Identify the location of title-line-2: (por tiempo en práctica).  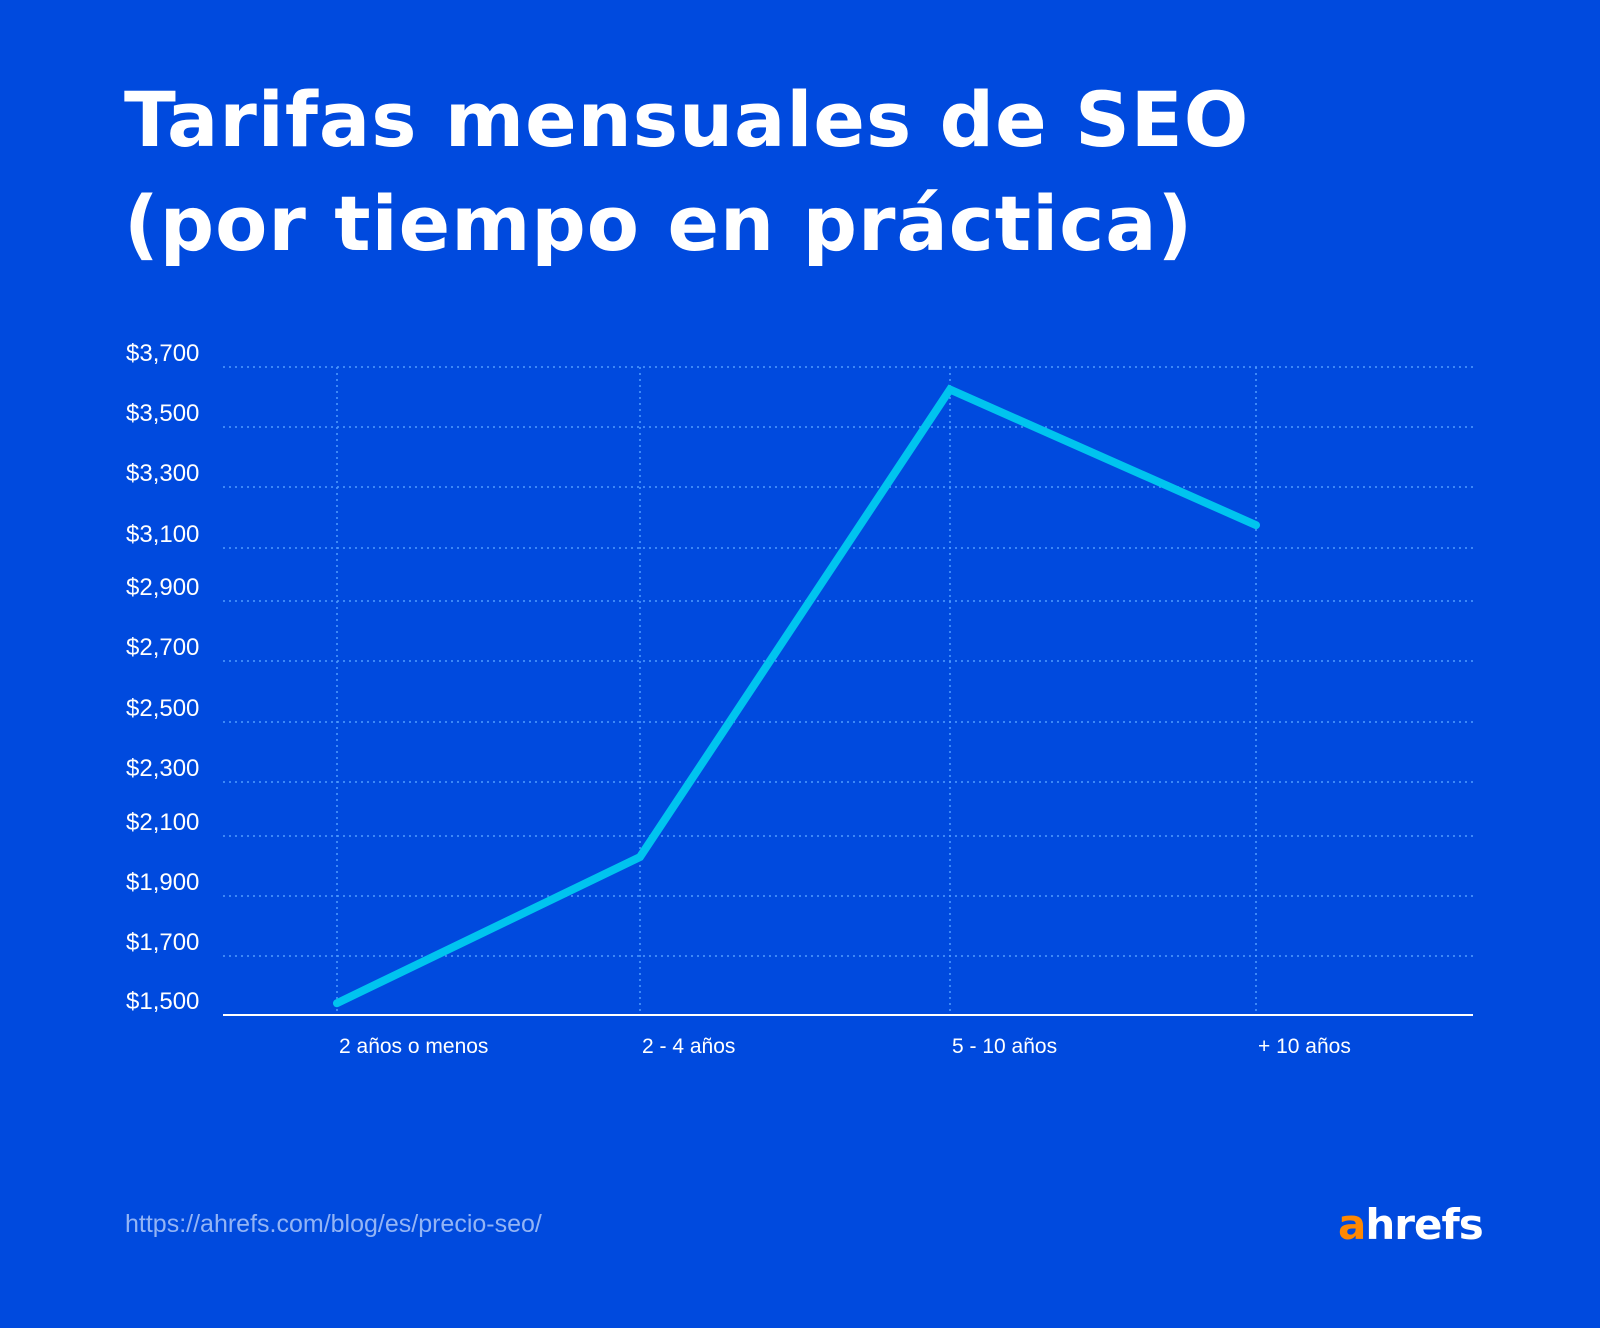
(659, 223).